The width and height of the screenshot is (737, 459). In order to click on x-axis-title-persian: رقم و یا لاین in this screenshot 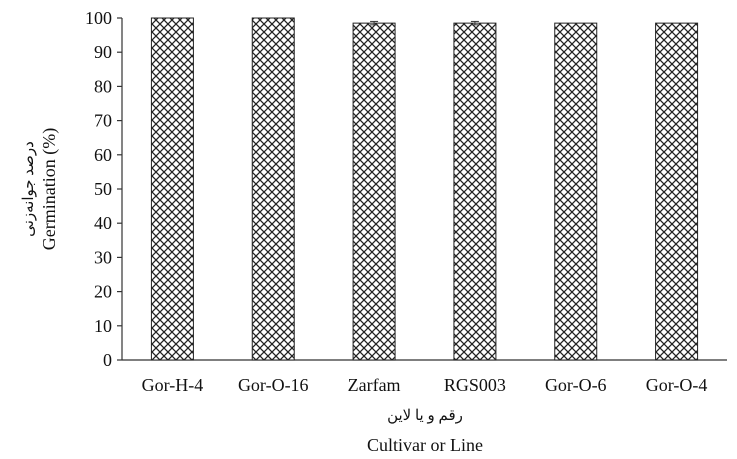, I will do `click(425, 416)`.